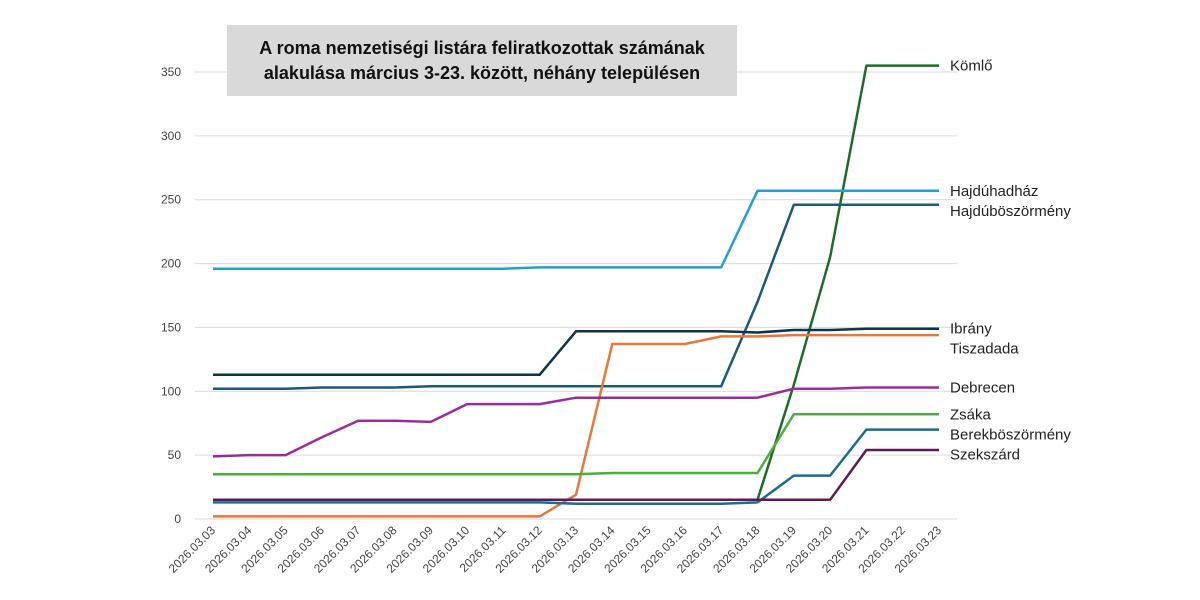 The image size is (1200, 600). What do you see at coordinates (971, 66) in the screenshot?
I see `series-label-0: Kömlő` at bounding box center [971, 66].